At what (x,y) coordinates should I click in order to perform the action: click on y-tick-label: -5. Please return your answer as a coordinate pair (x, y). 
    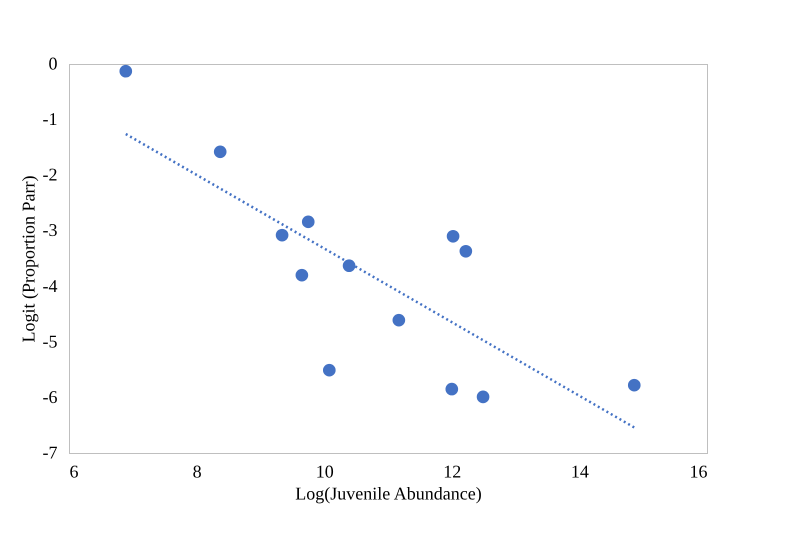
    Looking at the image, I should click on (50, 341).